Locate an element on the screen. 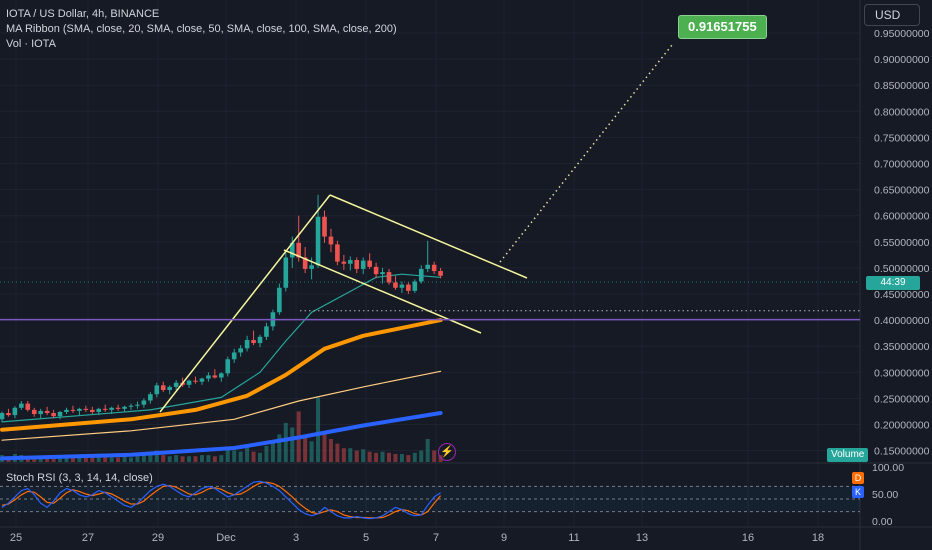 Image resolution: width=932 pixels, height=550 pixels. time-tick-label: 16 is located at coordinates (748, 538).